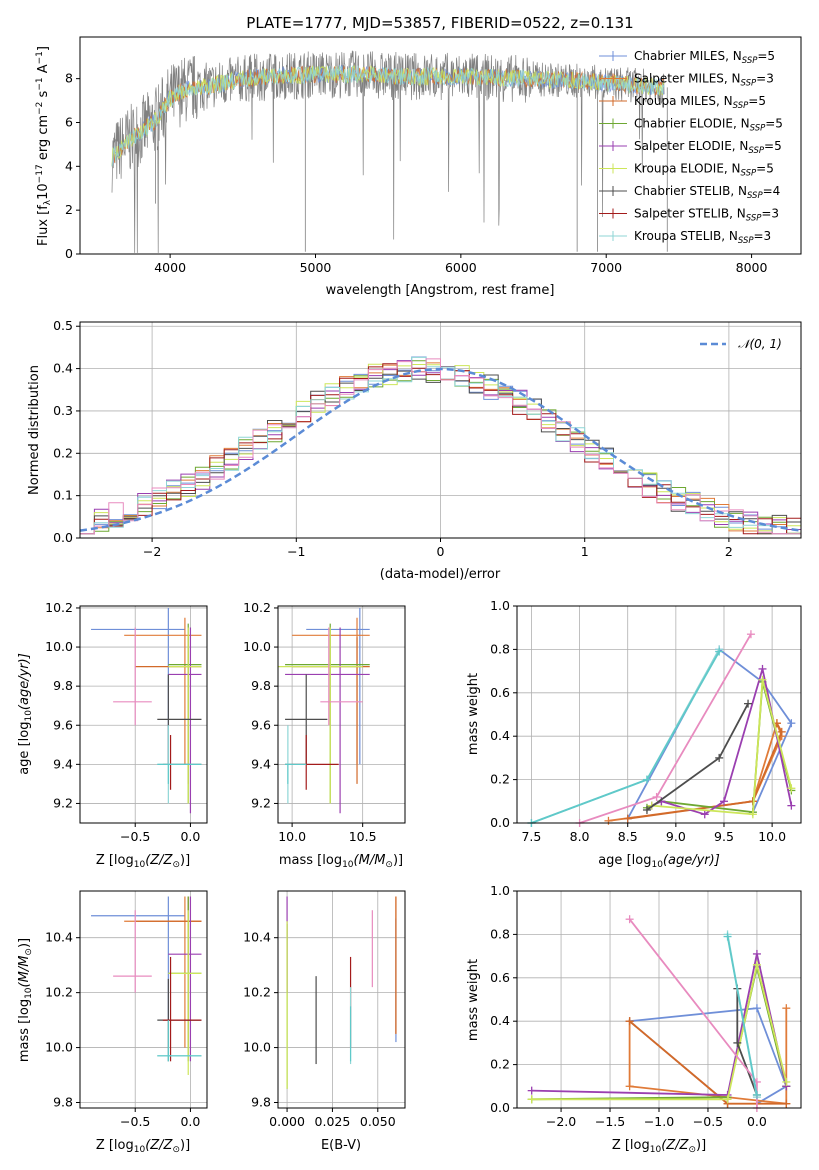 This screenshot has width=819, height=1170. I want to click on histogram-xlabel: (data-model)/error, so click(440, 574).